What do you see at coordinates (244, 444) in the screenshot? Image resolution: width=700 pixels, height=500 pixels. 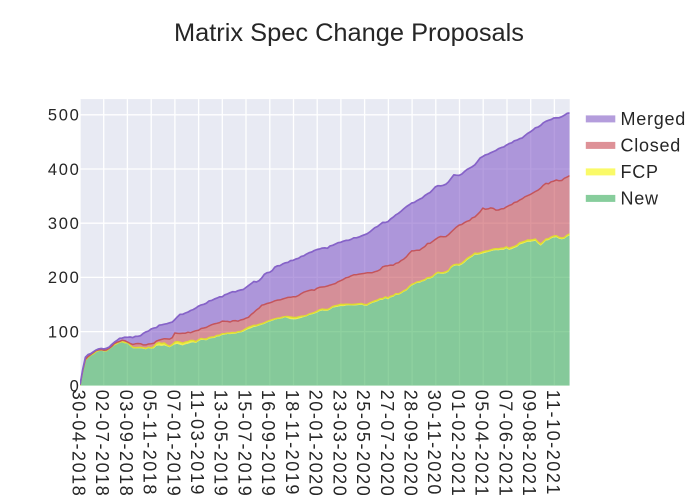 I see `svg-text: 15-07-2019` at bounding box center [244, 444].